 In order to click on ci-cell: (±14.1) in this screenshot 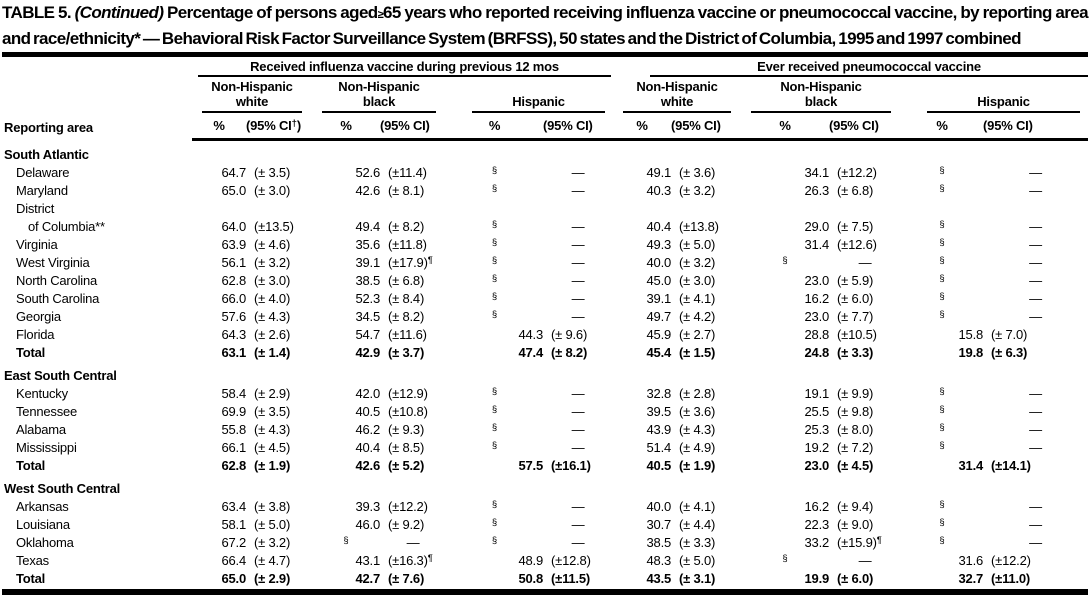, I will do `click(1011, 465)`.